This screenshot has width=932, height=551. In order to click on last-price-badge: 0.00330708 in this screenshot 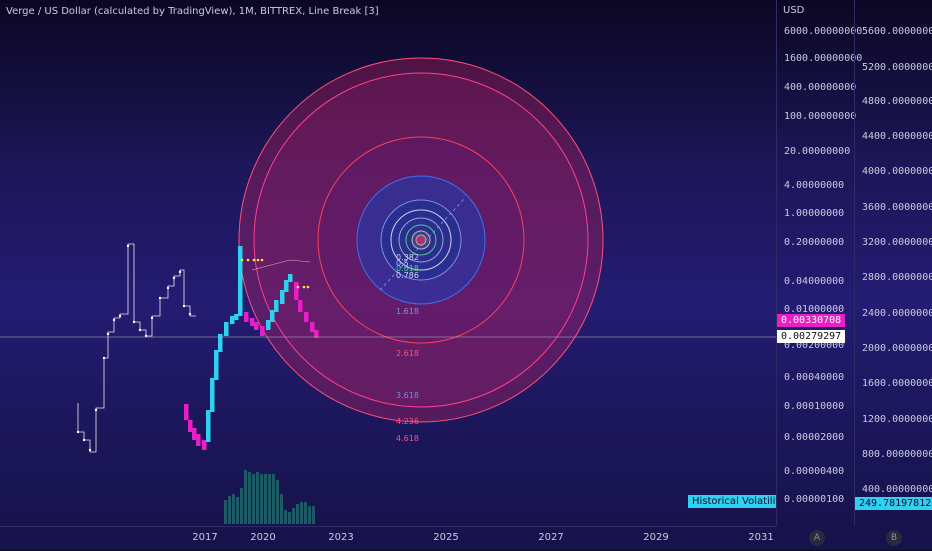, I will do `click(811, 320)`.